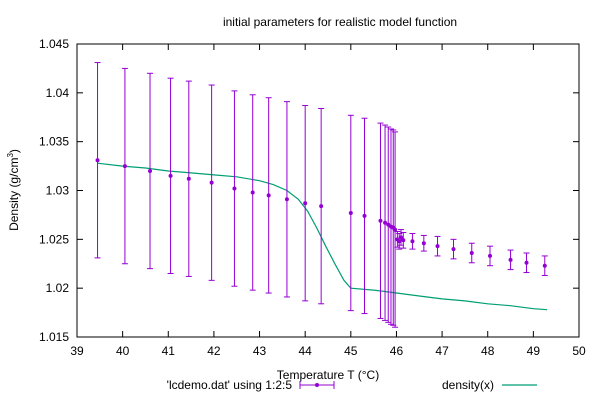 This screenshot has width=600, height=400. Describe the element at coordinates (306, 351) in the screenshot. I see `x-tick-label: 44` at that location.